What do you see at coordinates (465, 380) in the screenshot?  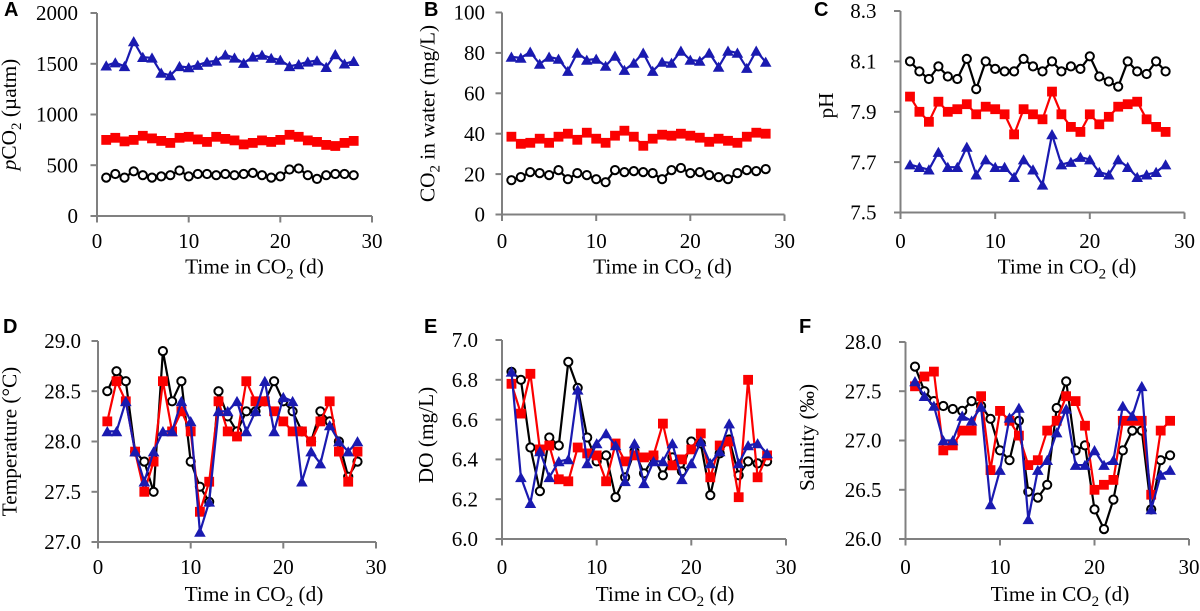 I see `svg-text: 6.8` at bounding box center [465, 380].